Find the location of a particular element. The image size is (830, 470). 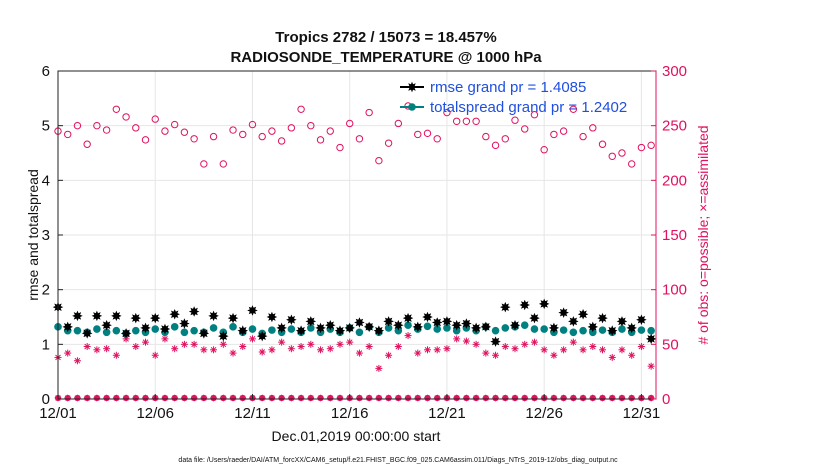

y-right-tick-label: 50 is located at coordinates (670, 344).